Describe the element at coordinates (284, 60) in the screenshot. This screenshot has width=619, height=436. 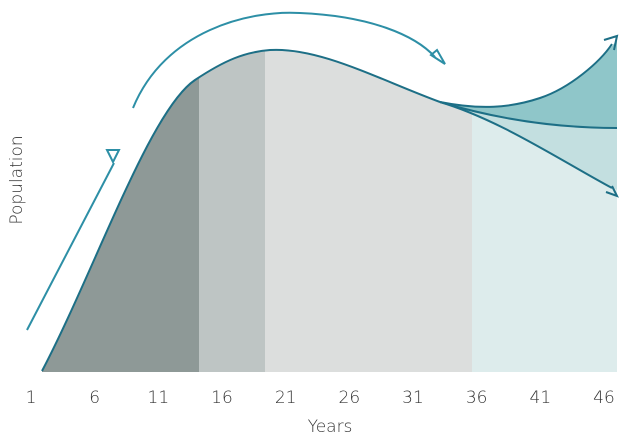
I see `peak-arrow` at that location.